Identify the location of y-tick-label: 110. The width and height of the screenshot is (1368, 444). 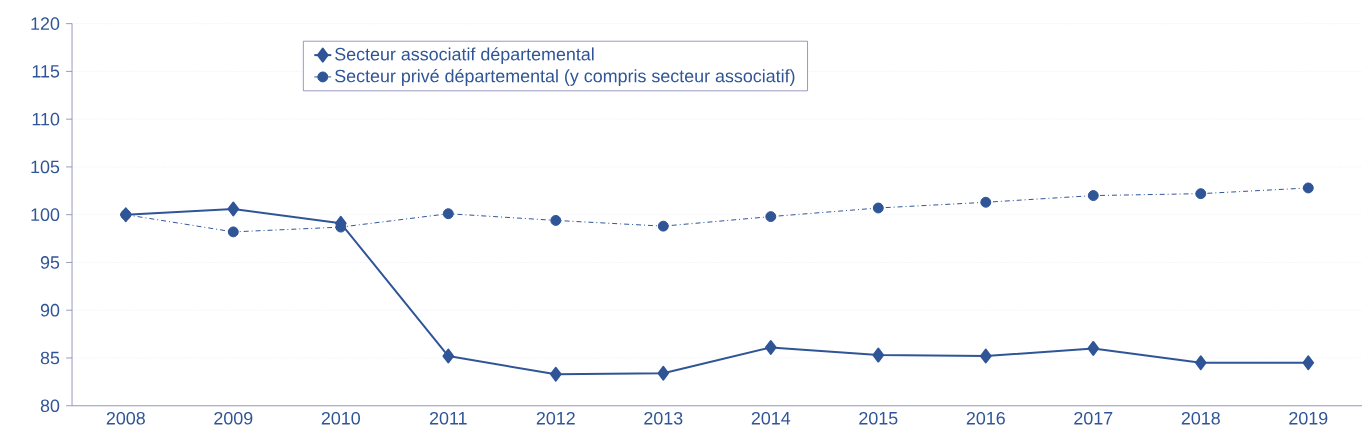
(46, 119).